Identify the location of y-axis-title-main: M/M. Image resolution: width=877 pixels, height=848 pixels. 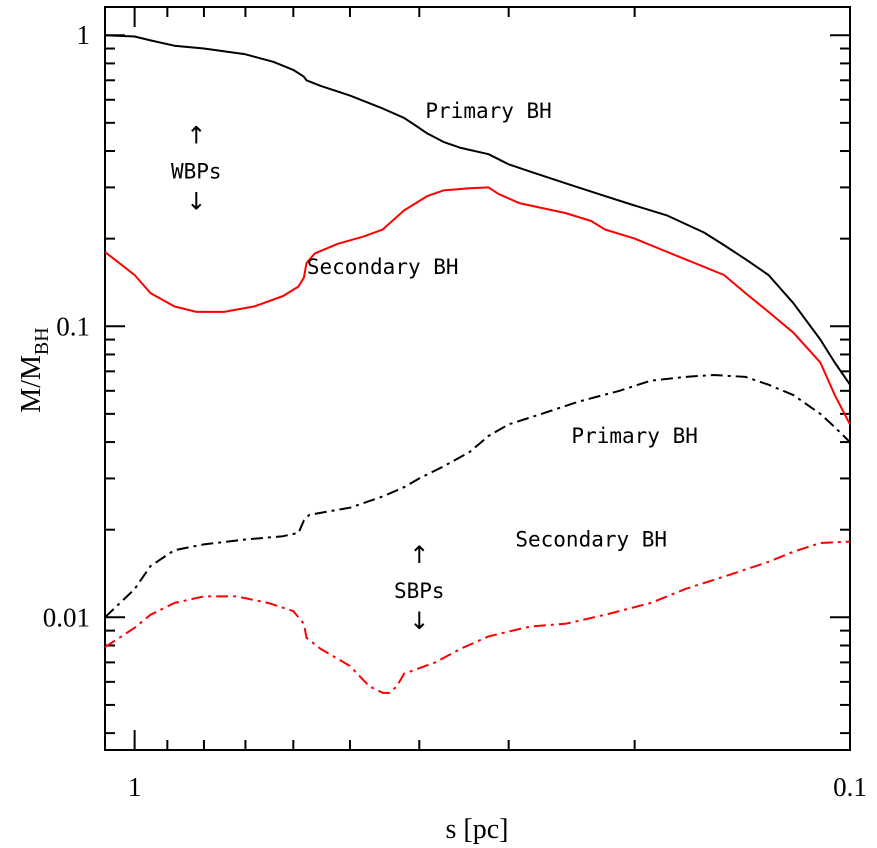
(31, 384).